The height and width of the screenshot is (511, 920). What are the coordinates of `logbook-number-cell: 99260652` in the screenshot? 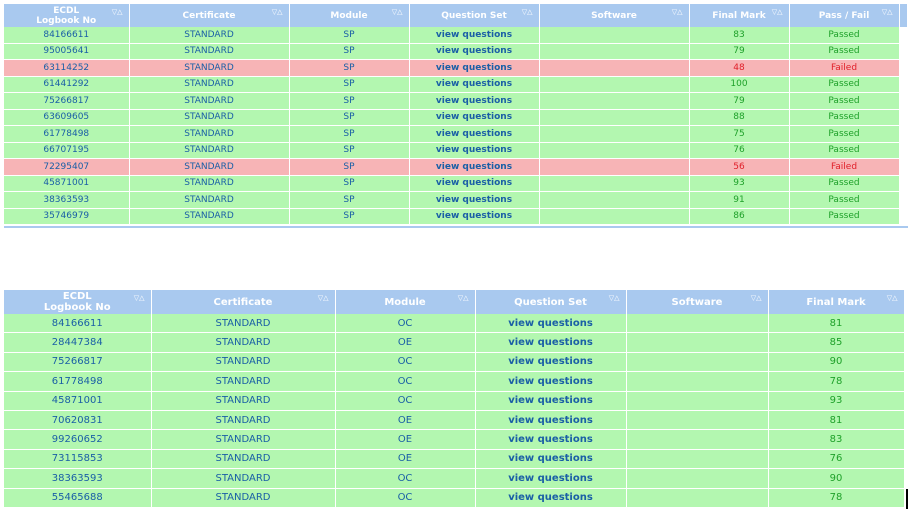 It's located at (78, 439).